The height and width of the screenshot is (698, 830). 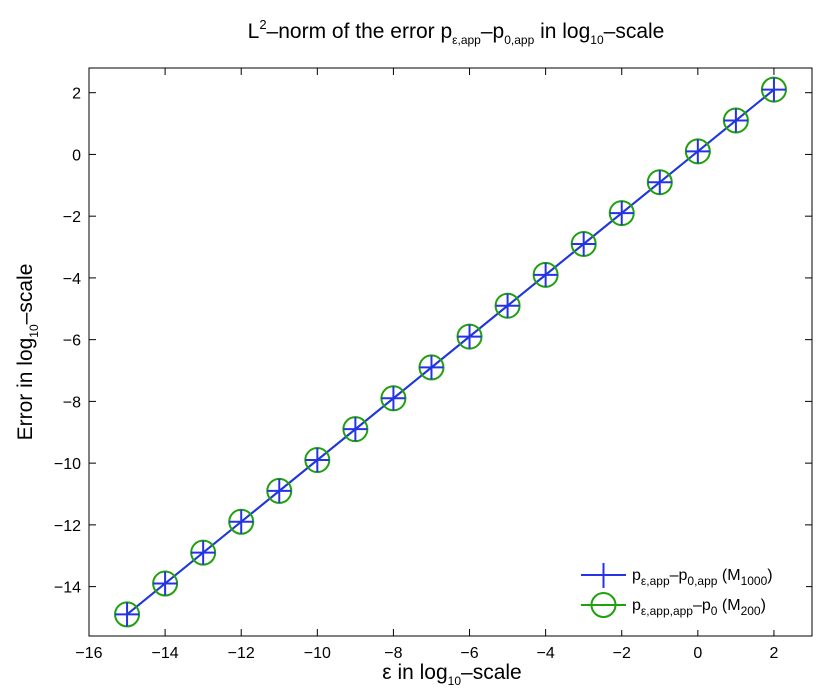 I want to click on x-tick-label: −10, so click(x=317, y=653).